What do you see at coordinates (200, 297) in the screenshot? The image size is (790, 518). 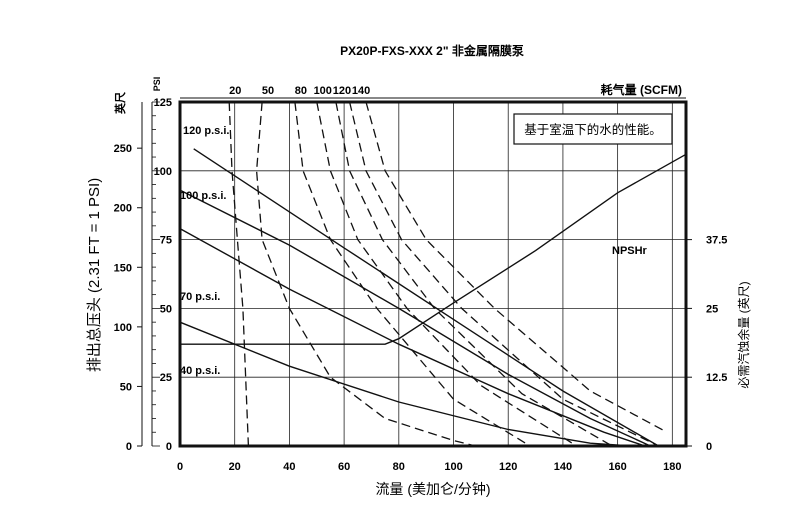 I see `series-label-2: 70 p.s.i.` at bounding box center [200, 297].